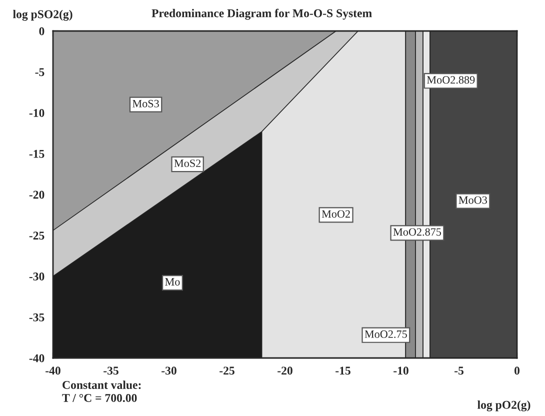 The width and height of the screenshot is (545, 416). I want to click on y-tick-label: -20, so click(36, 194).